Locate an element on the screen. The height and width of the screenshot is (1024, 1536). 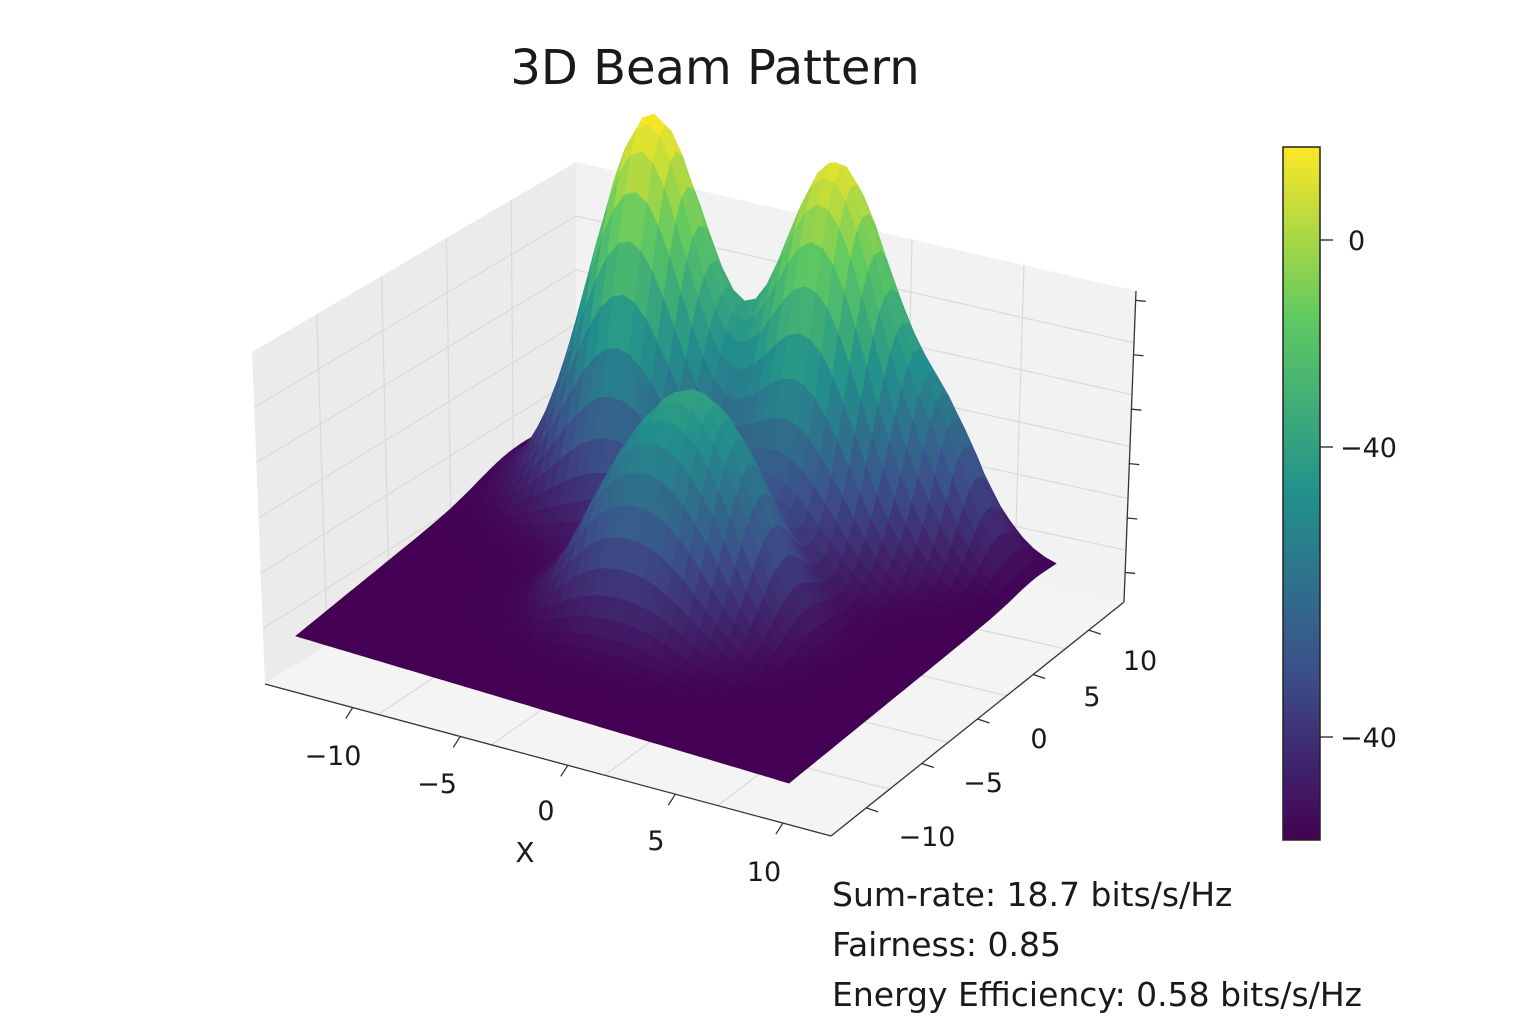
y-tick-label: 0 is located at coordinates (1038, 739).